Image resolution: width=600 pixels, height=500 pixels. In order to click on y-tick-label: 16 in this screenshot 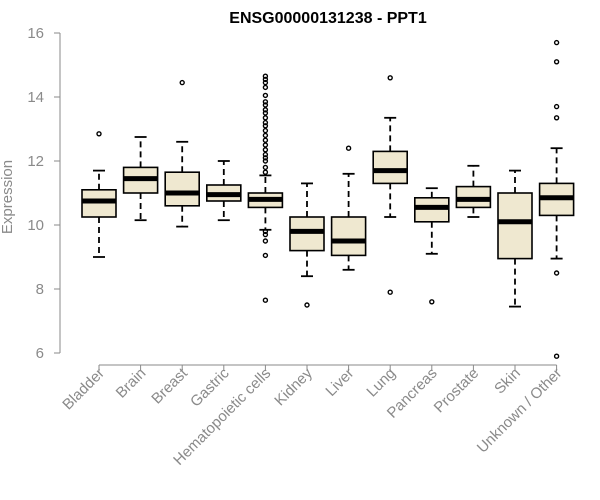, I will do `click(35, 33)`.